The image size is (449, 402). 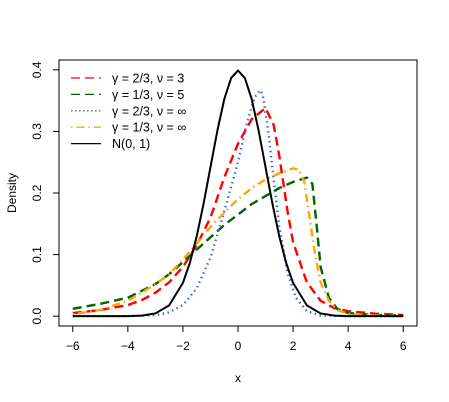 What do you see at coordinates (293, 346) in the screenshot?
I see `x-tick-label: 2` at bounding box center [293, 346].